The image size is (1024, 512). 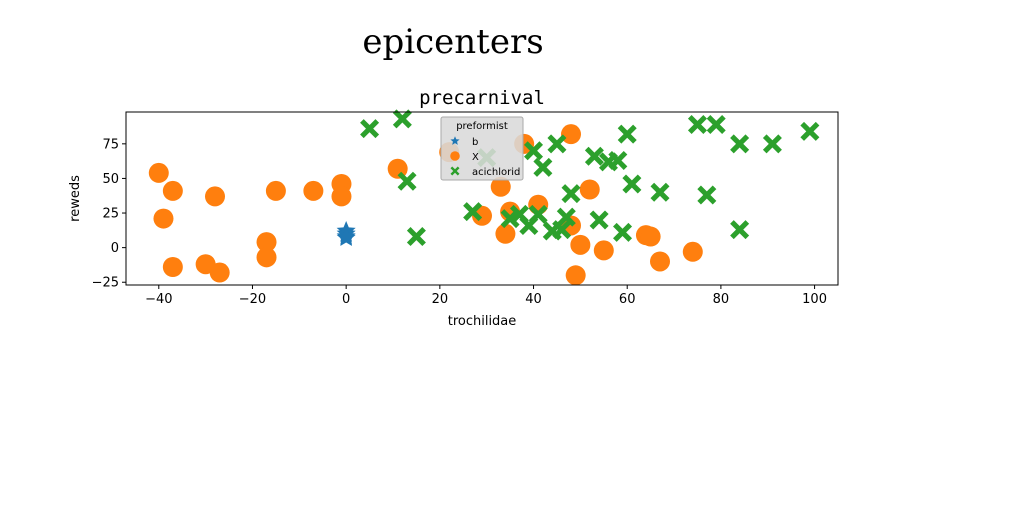 What do you see at coordinates (158, 299) in the screenshot?
I see `x-tick-label: −40` at bounding box center [158, 299].